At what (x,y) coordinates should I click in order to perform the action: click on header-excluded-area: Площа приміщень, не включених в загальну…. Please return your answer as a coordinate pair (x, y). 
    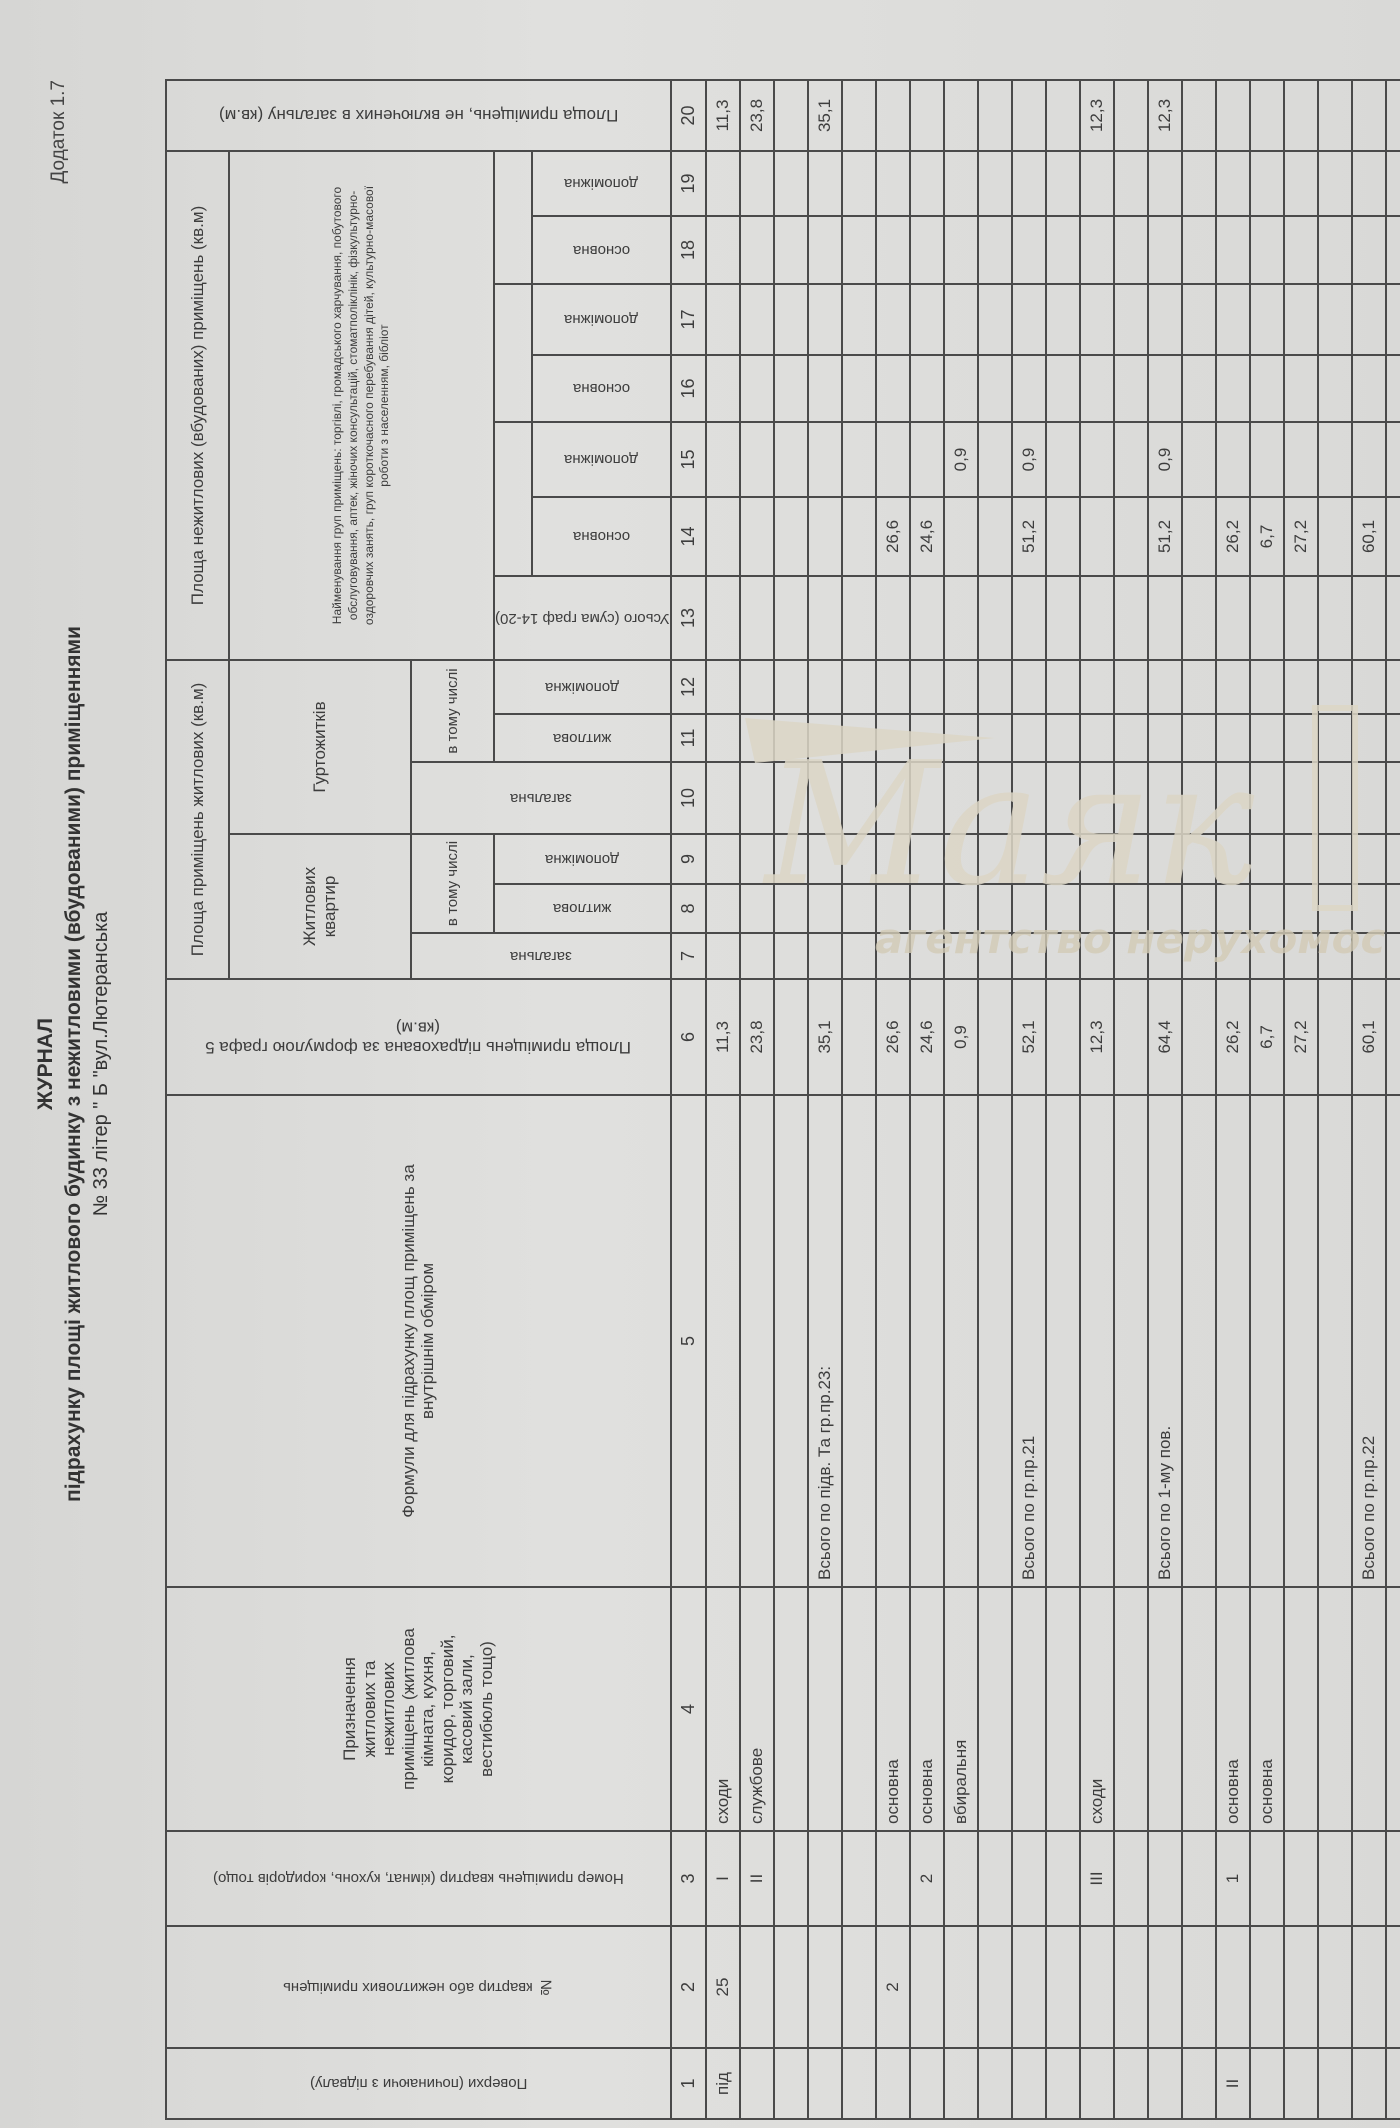
    Looking at the image, I should click on (418, 115).